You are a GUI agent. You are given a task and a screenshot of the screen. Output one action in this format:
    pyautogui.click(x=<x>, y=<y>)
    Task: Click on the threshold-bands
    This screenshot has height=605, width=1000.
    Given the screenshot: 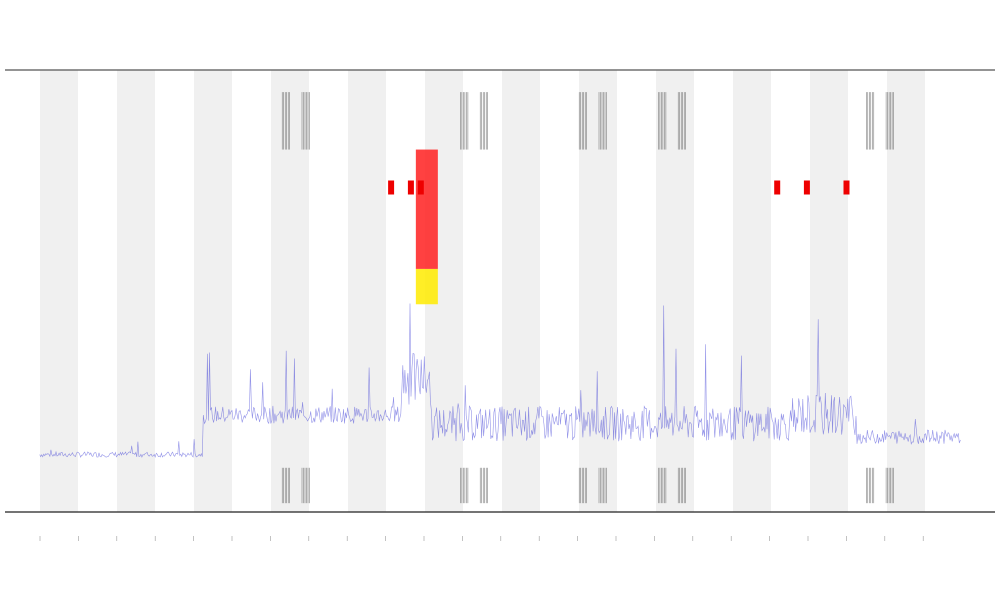 What is the action you would take?
    pyautogui.click(x=426, y=227)
    